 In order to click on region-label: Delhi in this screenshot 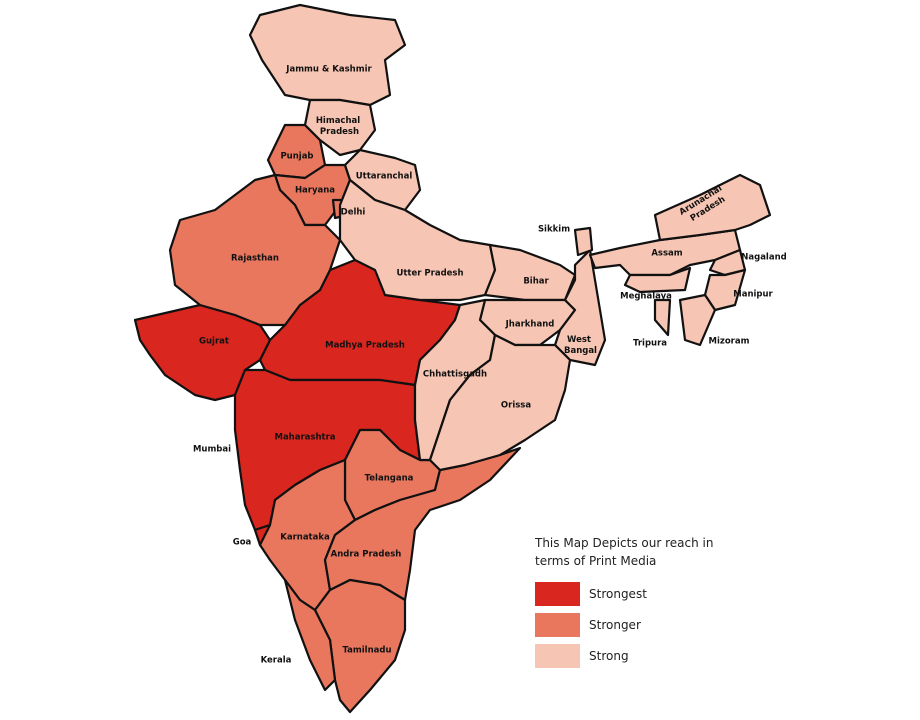, I will do `click(353, 213)`.